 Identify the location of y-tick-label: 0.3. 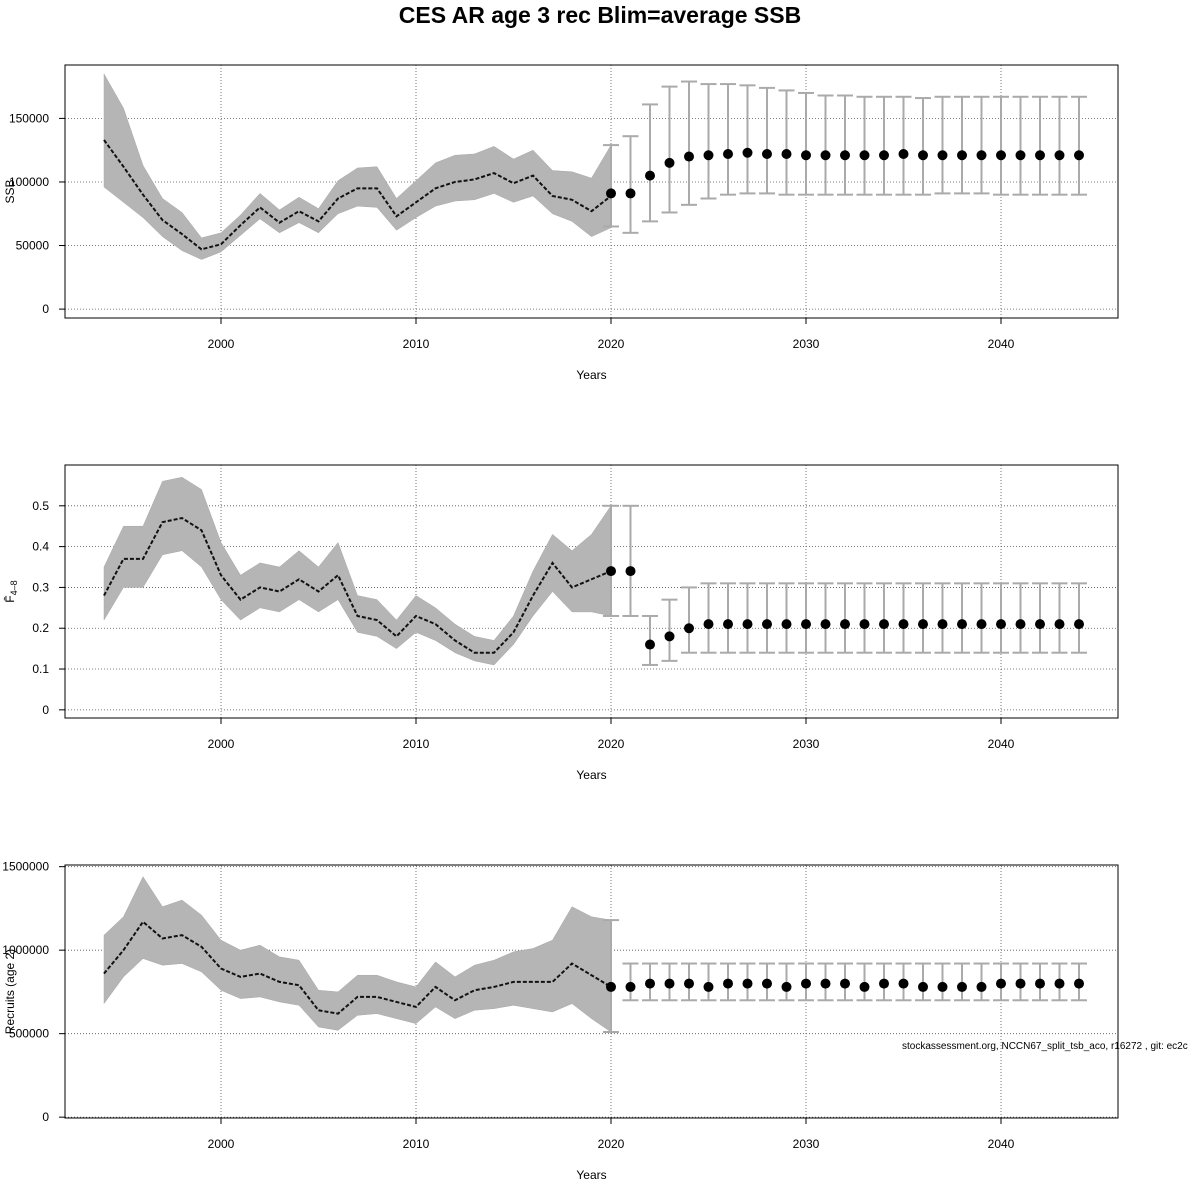
(40, 587).